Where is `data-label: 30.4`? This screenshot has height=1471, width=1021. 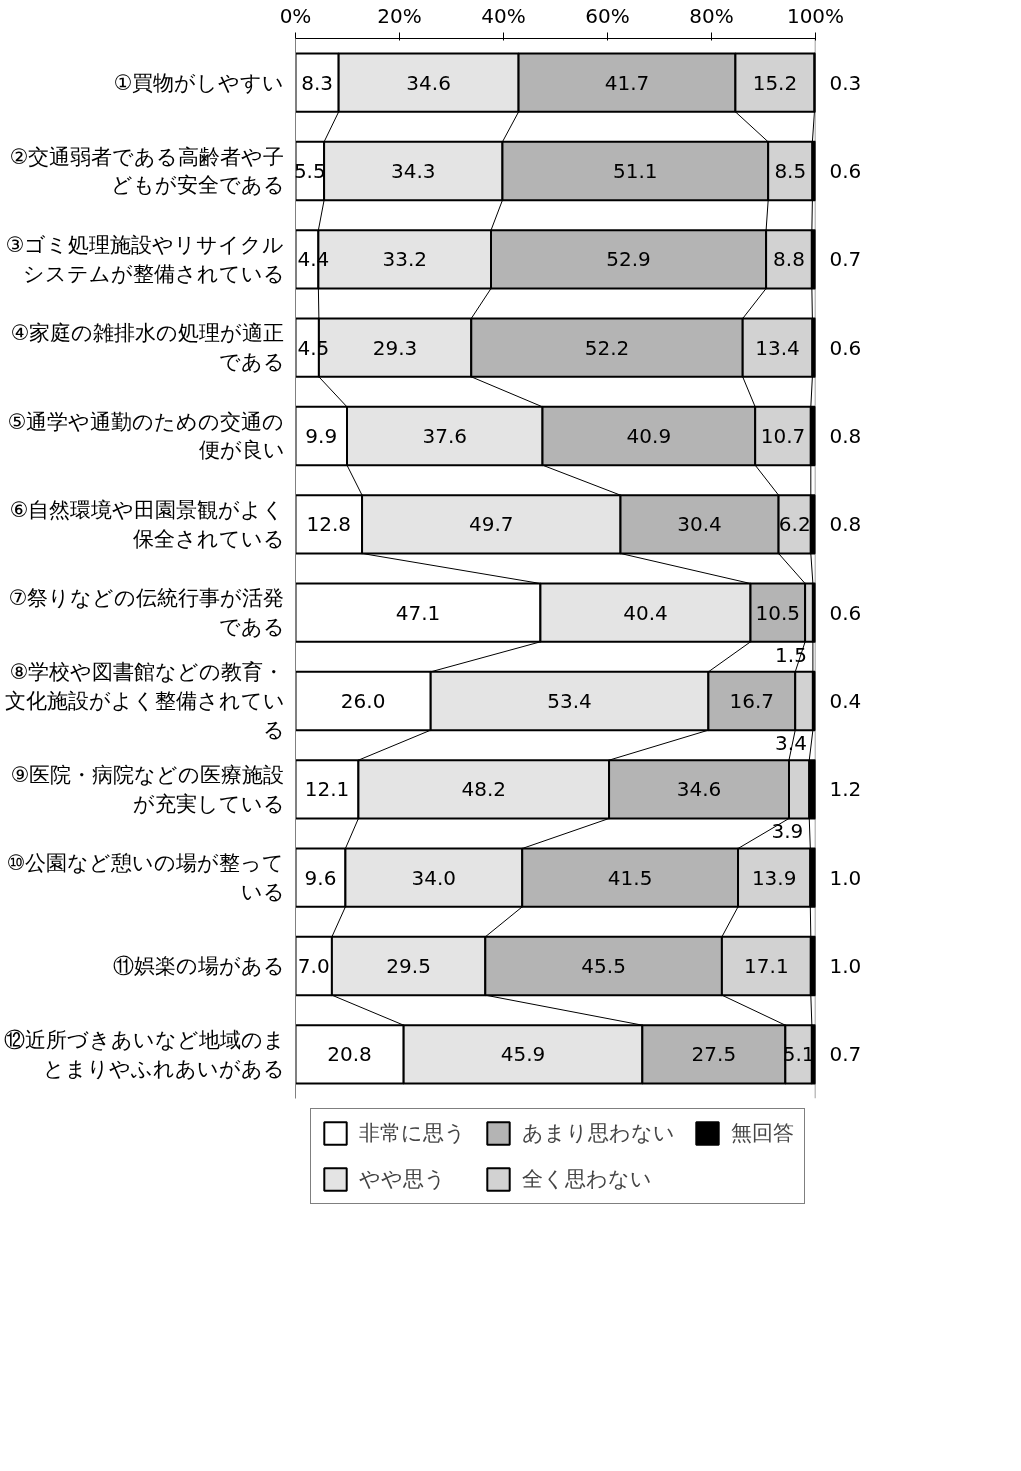 data-label: 30.4 is located at coordinates (699, 524).